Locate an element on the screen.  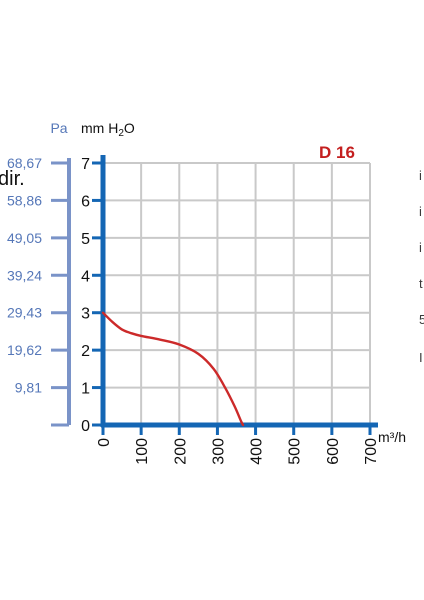
secondary-tick-label: 19,62 is located at coordinates (24, 350).